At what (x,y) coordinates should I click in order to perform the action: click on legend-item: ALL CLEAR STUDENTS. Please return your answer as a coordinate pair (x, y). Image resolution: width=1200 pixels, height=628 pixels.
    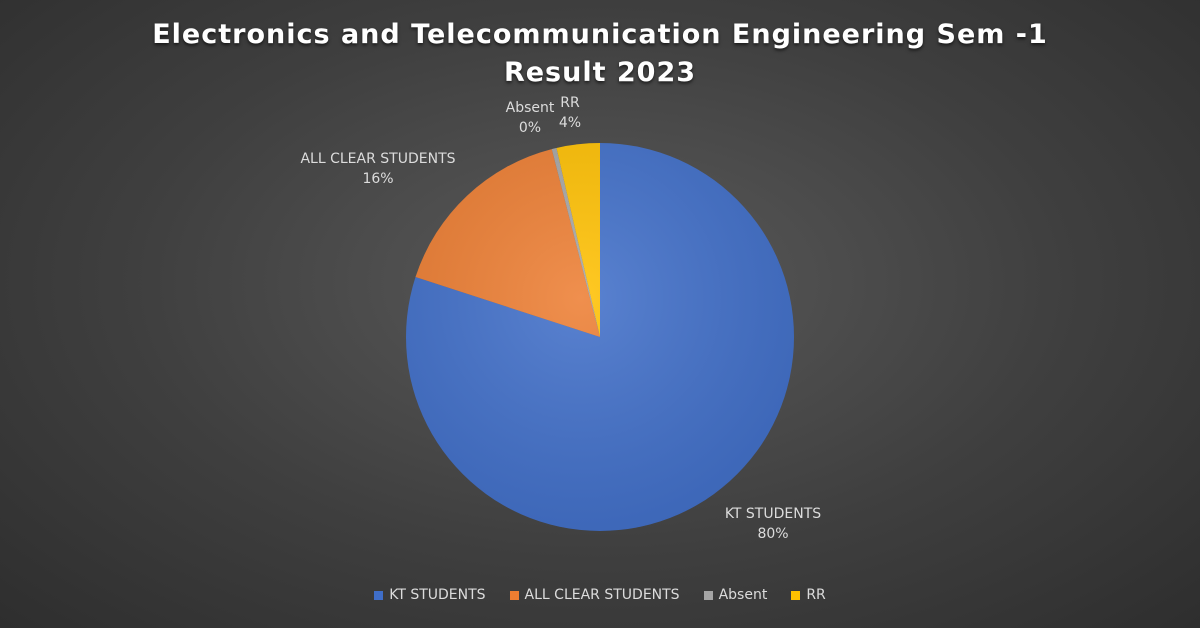
    Looking at the image, I should click on (594, 595).